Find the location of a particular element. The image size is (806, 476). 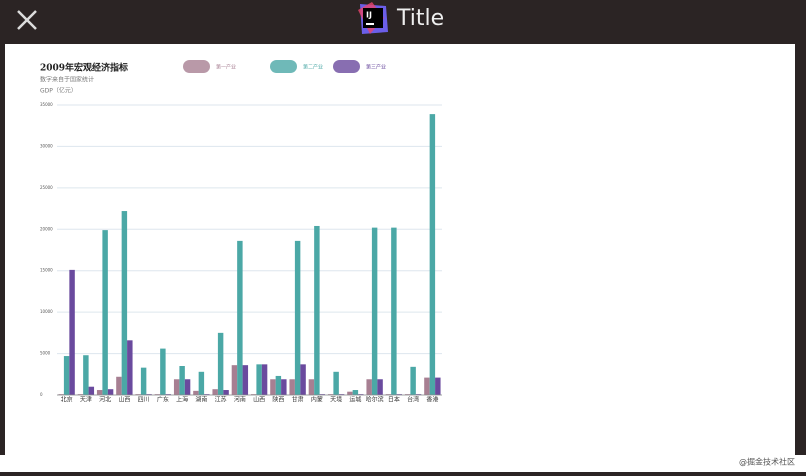

footer is located at coordinates (403, 463).